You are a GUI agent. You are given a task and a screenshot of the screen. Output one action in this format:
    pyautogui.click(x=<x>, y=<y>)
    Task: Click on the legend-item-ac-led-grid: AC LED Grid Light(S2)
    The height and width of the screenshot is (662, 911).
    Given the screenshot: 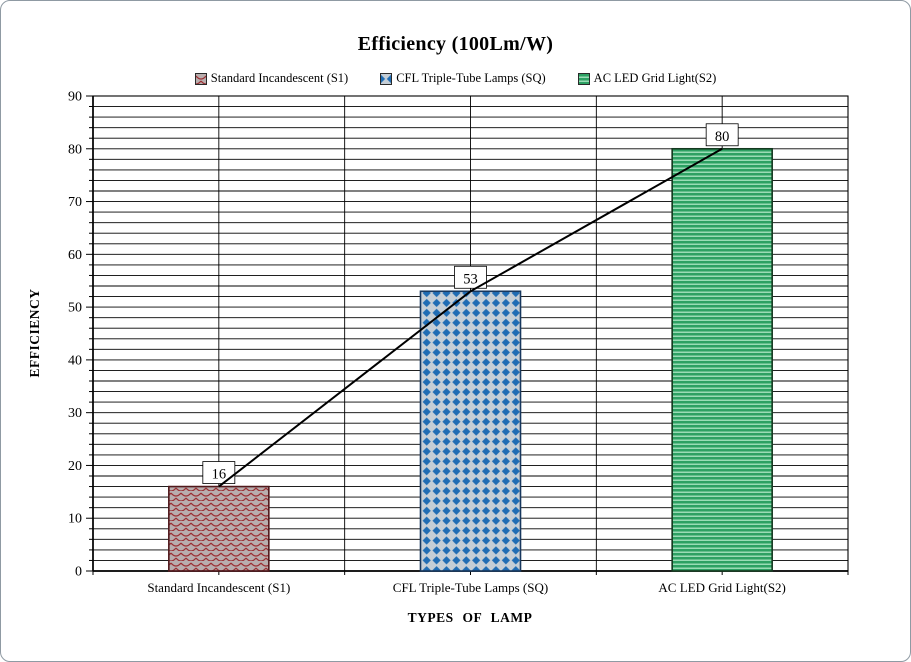 What is the action you would take?
    pyautogui.click(x=647, y=78)
    